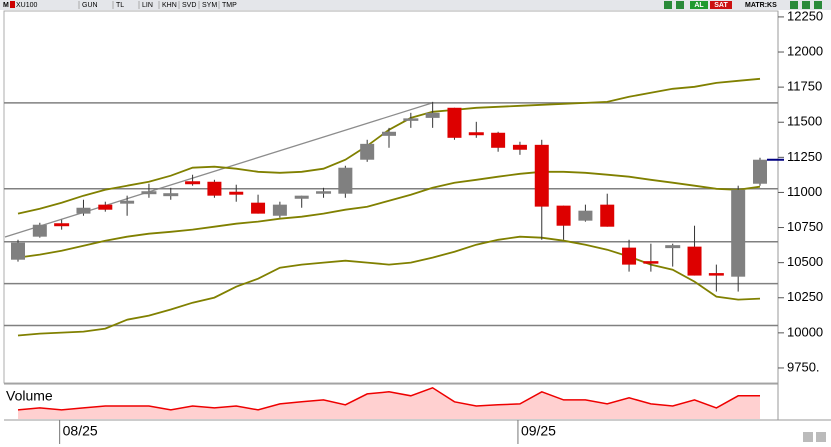 This screenshot has width=831, height=447. I want to click on y-tick-label: 11500, so click(804, 121).